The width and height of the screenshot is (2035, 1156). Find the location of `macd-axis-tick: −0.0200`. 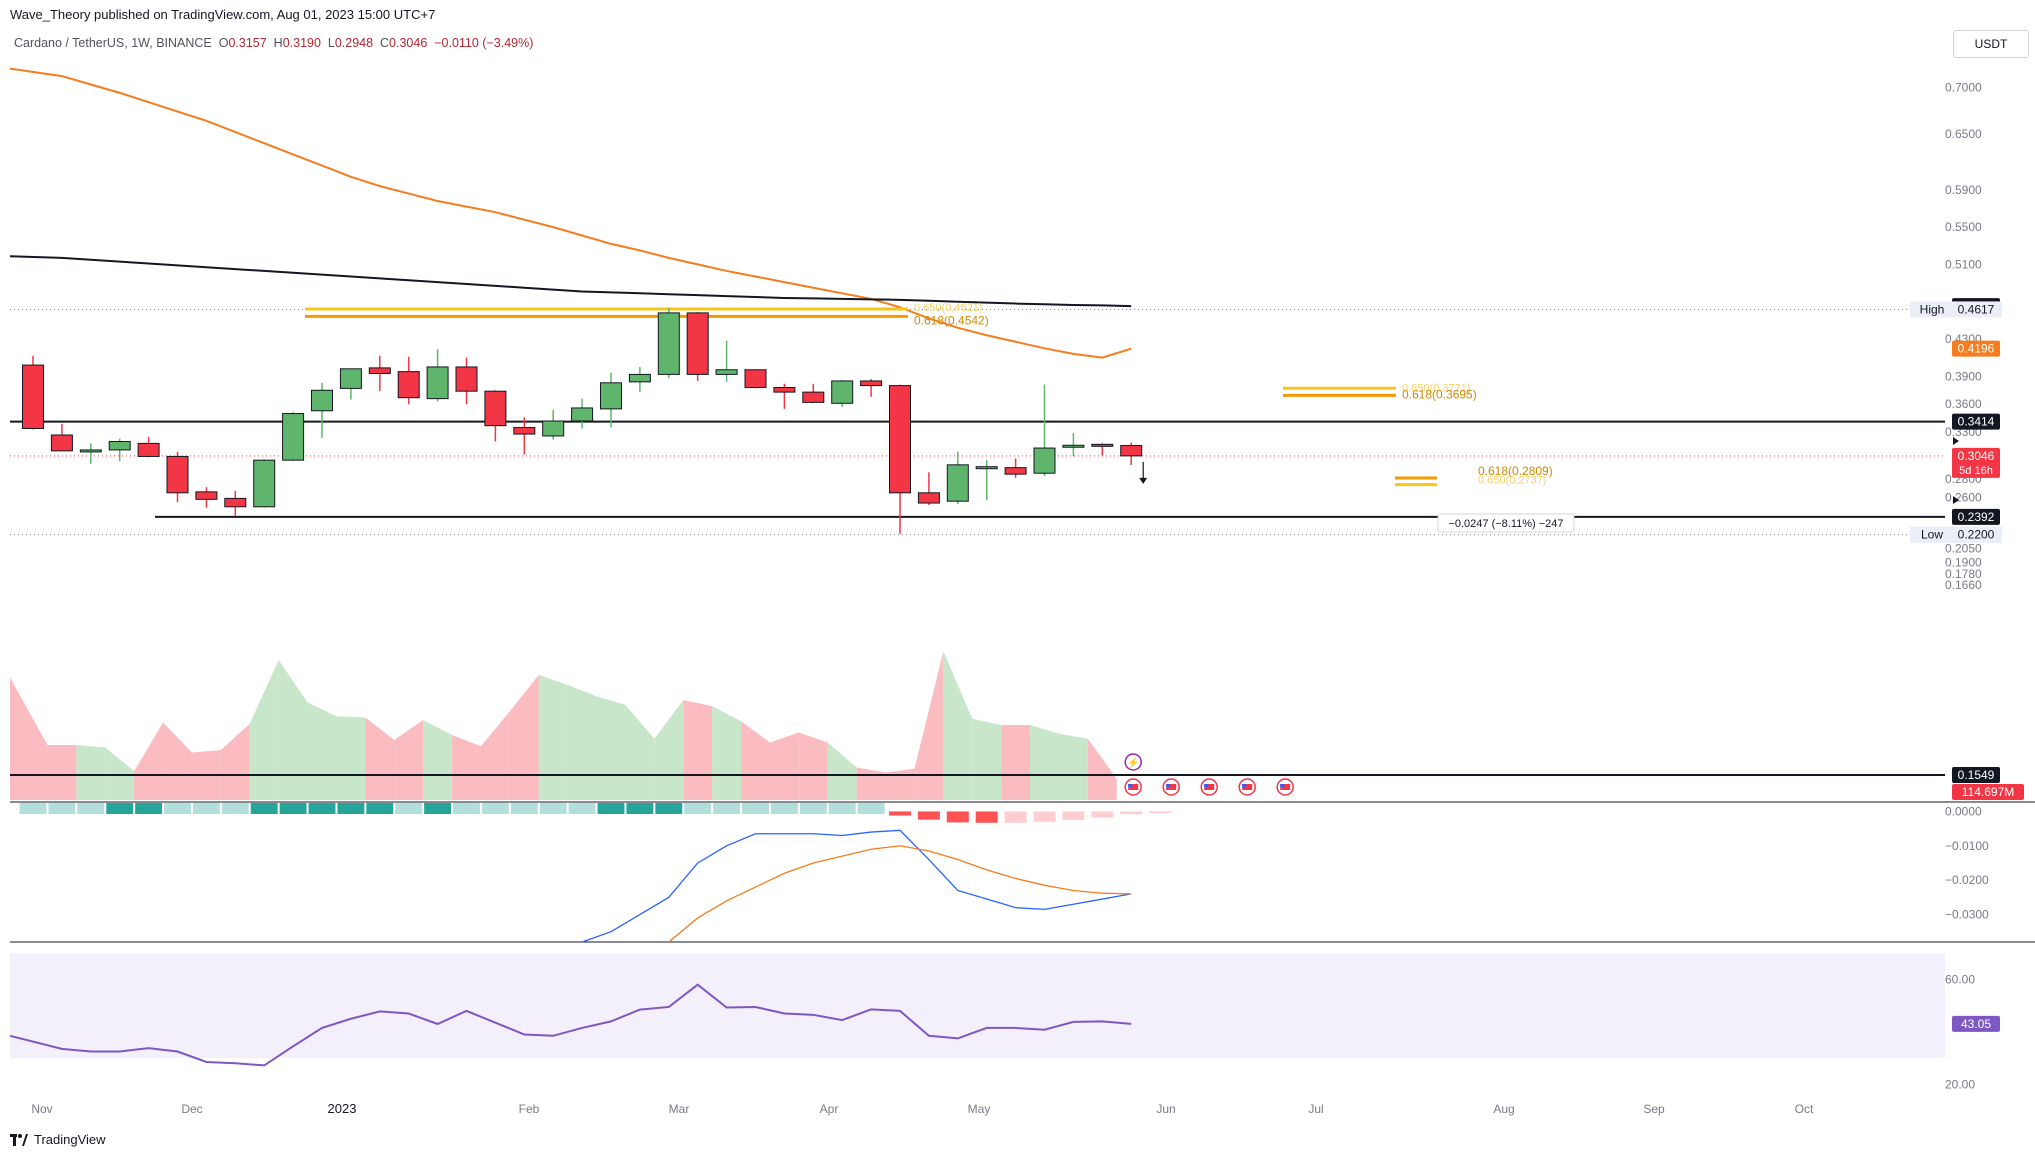

macd-axis-tick: −0.0200 is located at coordinates (1967, 880).